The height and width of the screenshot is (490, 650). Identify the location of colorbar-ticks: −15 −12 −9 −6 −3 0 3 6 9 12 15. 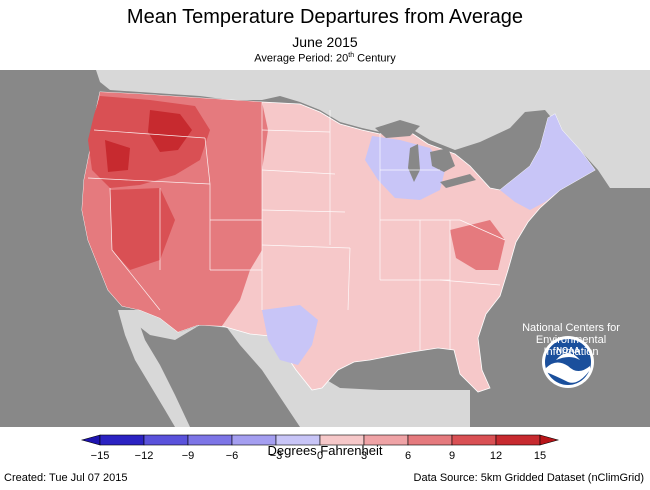
(318, 456).